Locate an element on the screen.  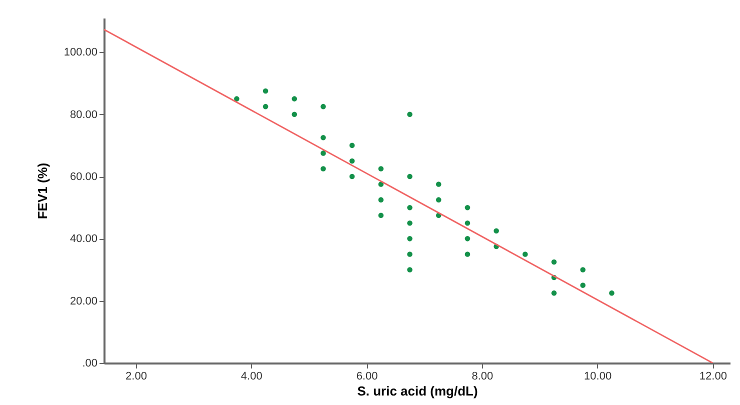
x-tick-label: 6.00 is located at coordinates (367, 376).